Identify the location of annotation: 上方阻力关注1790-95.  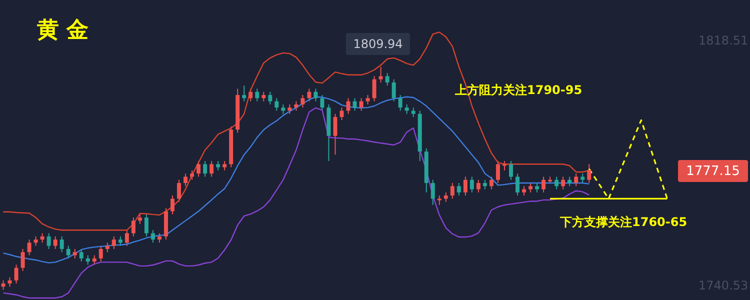
(518, 90).